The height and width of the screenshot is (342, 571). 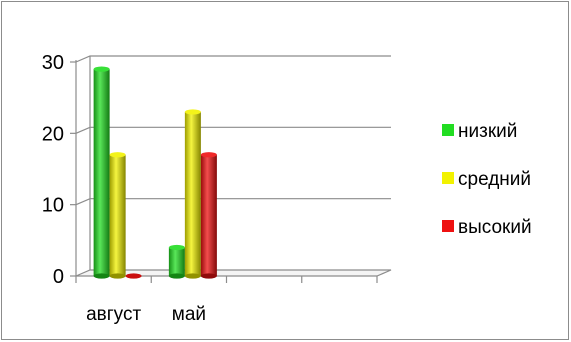 What do you see at coordinates (495, 227) in the screenshot?
I see `legend-label: высокий` at bounding box center [495, 227].